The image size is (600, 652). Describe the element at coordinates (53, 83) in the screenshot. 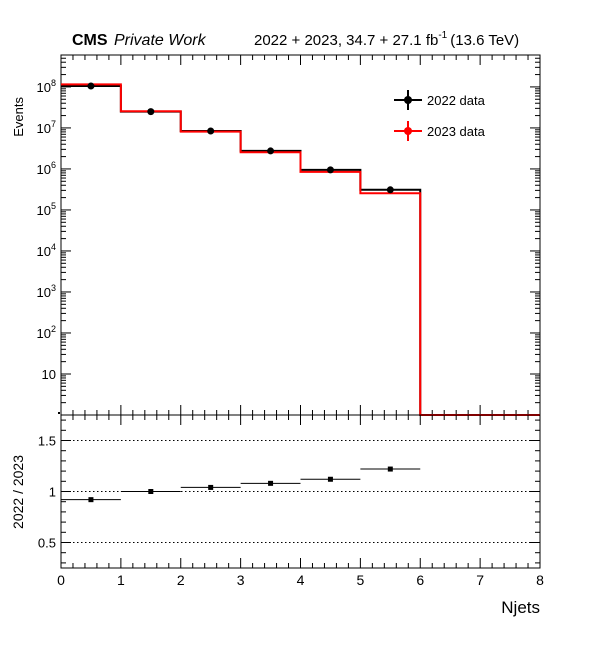

I see `tick-exponent: 8` at that location.